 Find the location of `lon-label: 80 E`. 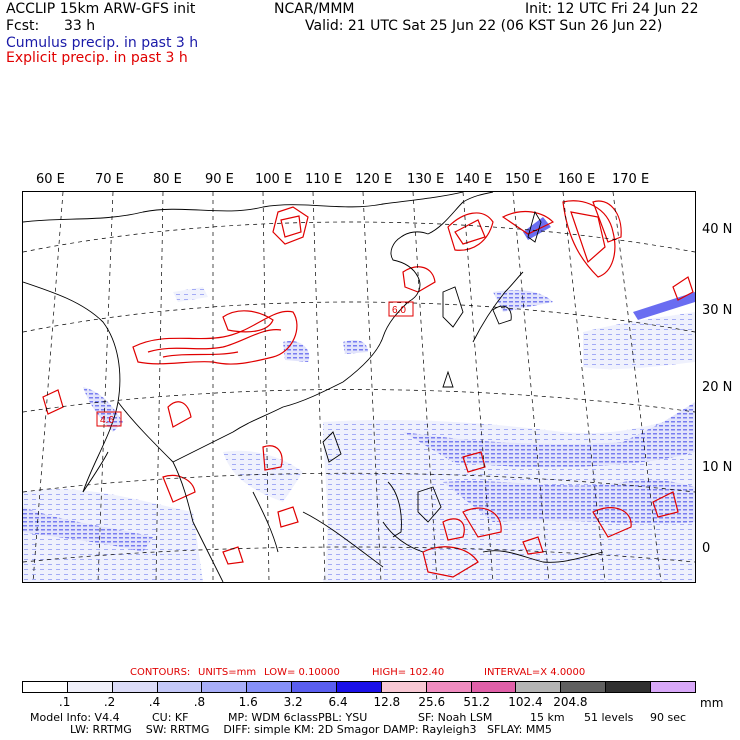

lon-label: 80 E is located at coordinates (167, 179).